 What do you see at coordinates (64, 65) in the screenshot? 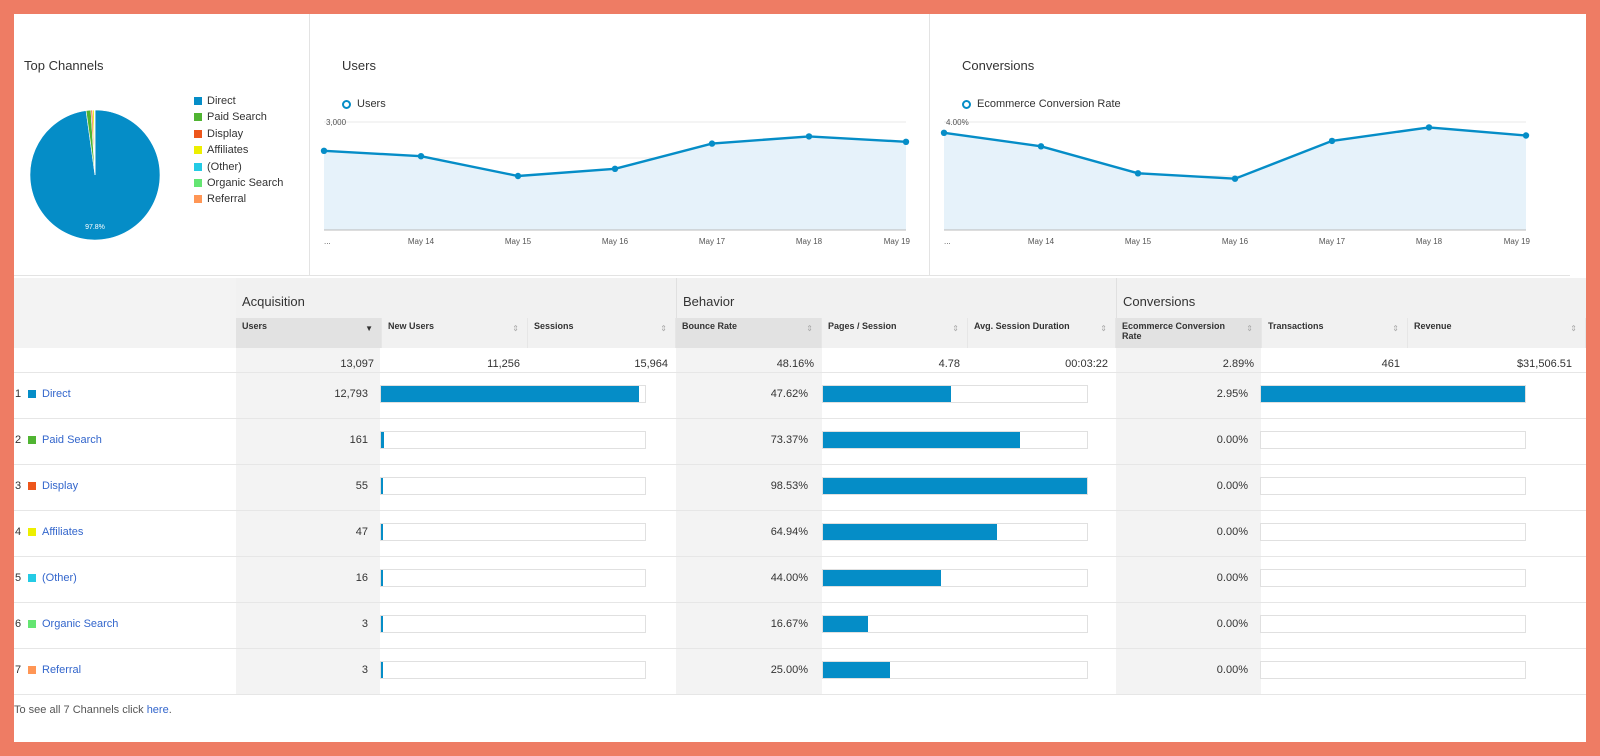
I see `top-channels-title: Top Channels` at bounding box center [64, 65].